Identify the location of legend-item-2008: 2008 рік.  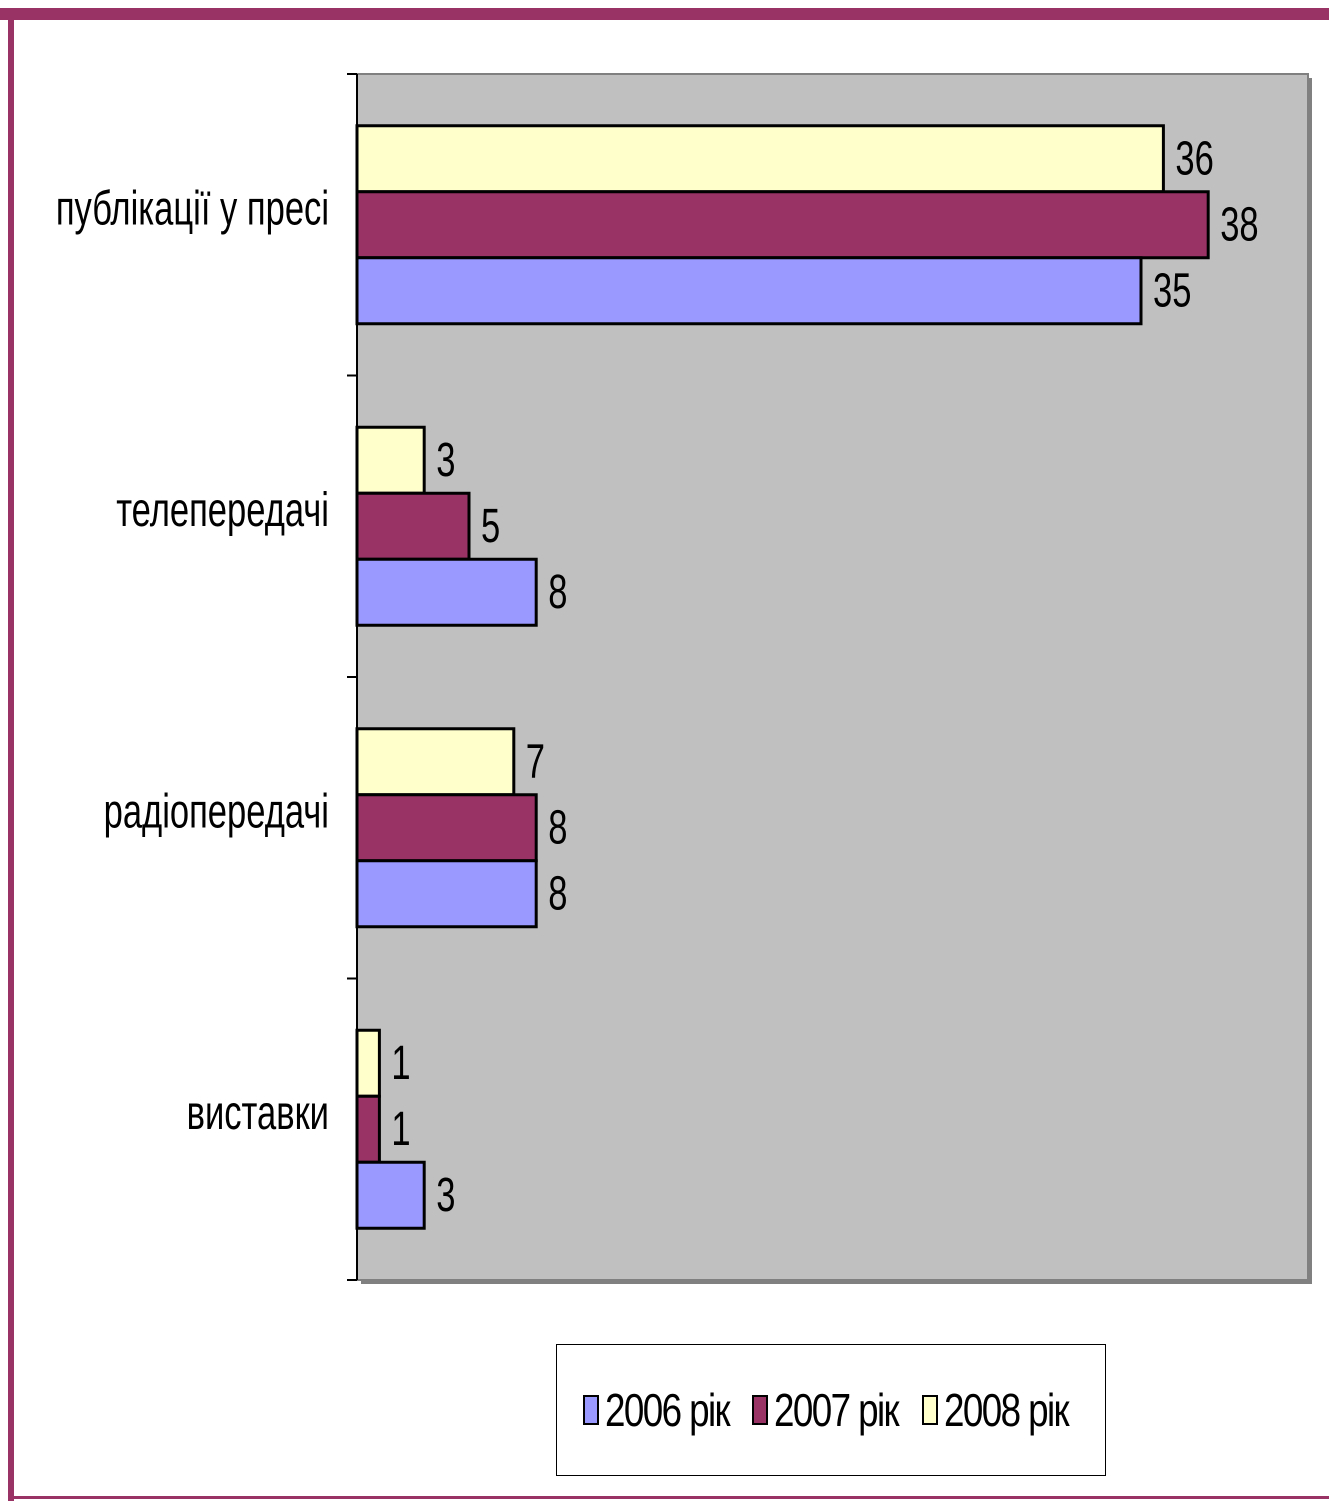
(1000, 1410).